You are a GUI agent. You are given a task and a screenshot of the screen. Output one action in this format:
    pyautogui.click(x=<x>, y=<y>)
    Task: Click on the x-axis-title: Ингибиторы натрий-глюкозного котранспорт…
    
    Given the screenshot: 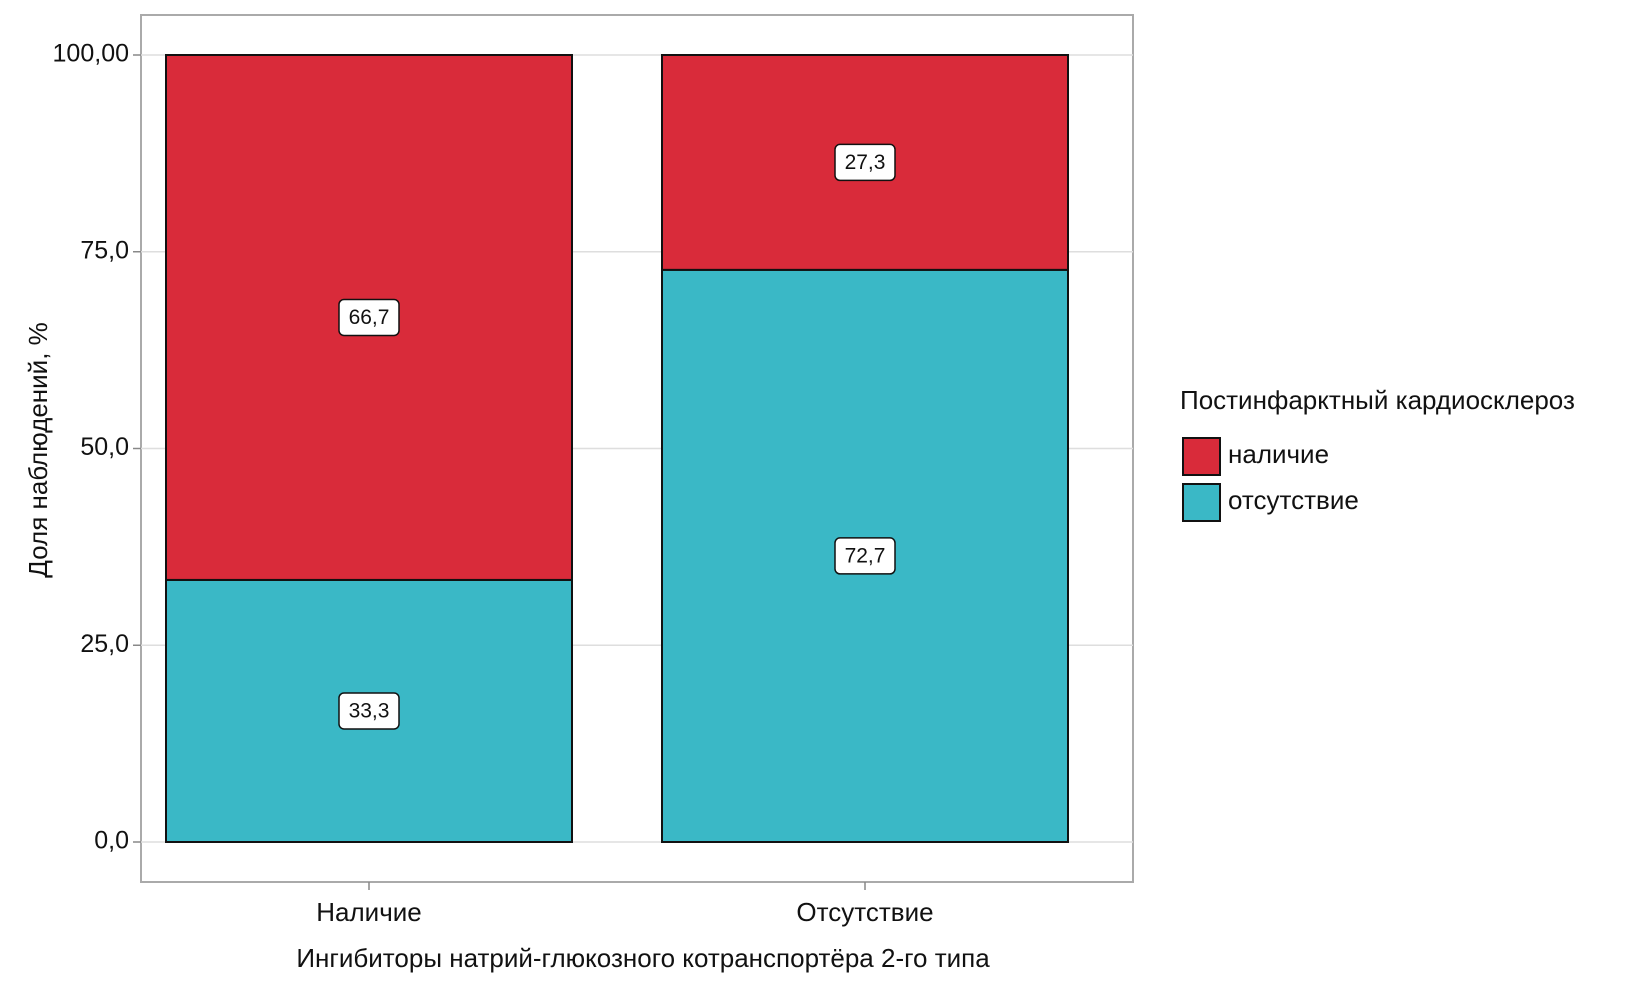 What is the action you would take?
    pyautogui.click(x=643, y=958)
    